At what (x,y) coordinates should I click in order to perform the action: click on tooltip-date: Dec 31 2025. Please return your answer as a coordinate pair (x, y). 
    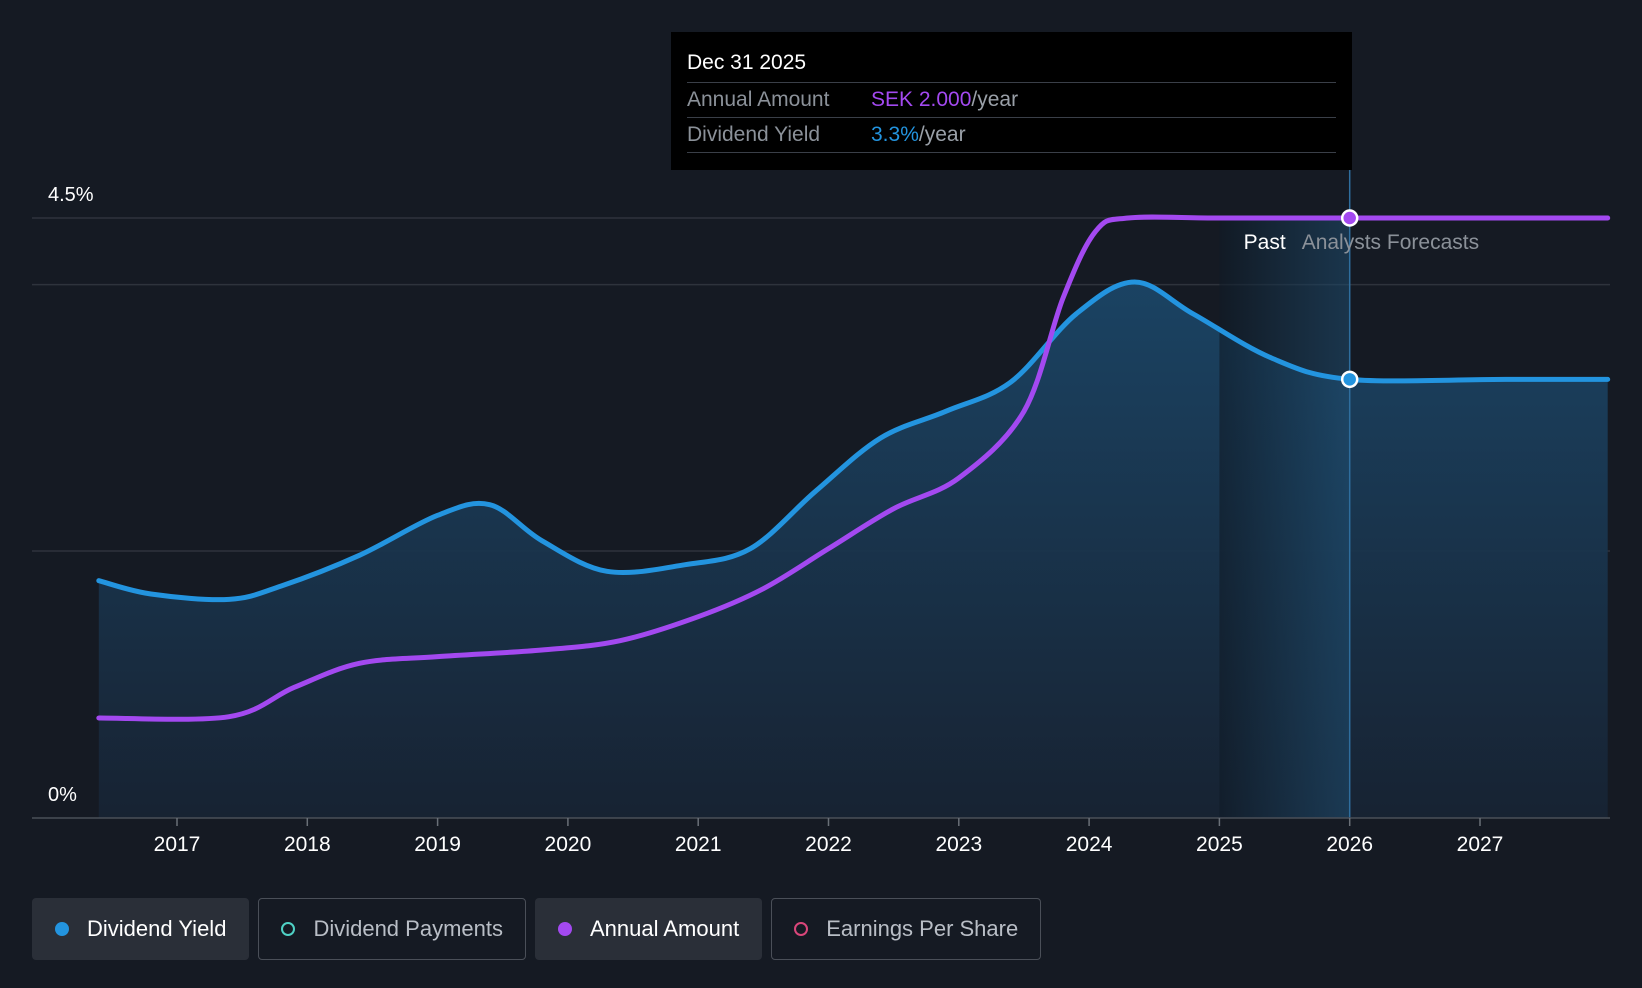
    Looking at the image, I should click on (747, 62).